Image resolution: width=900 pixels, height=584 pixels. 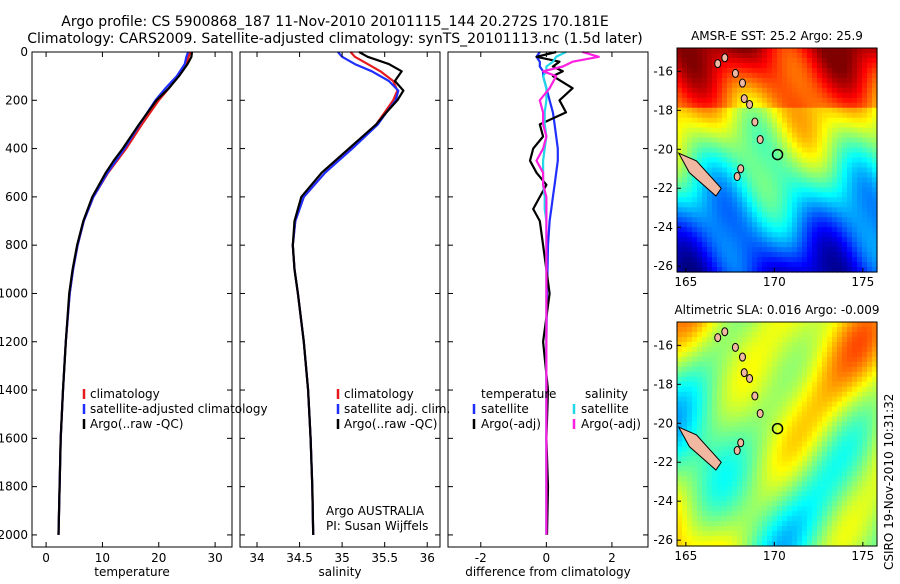 What do you see at coordinates (16, 100) in the screenshot?
I see `y-tick-label: 200` at bounding box center [16, 100].